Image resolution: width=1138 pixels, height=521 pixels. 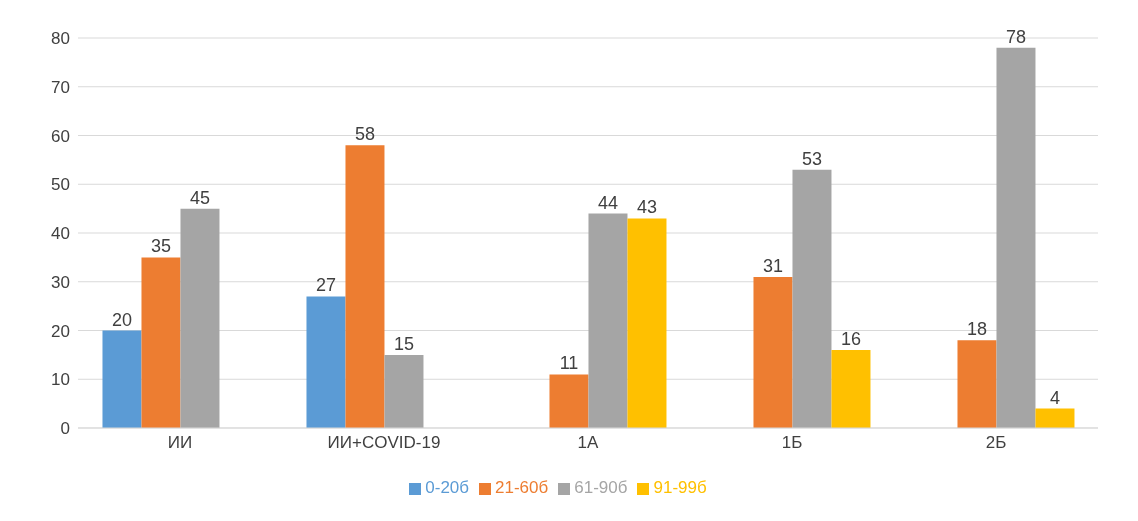 What do you see at coordinates (180, 443) in the screenshot?
I see `x-tick-label: ИИ` at bounding box center [180, 443].